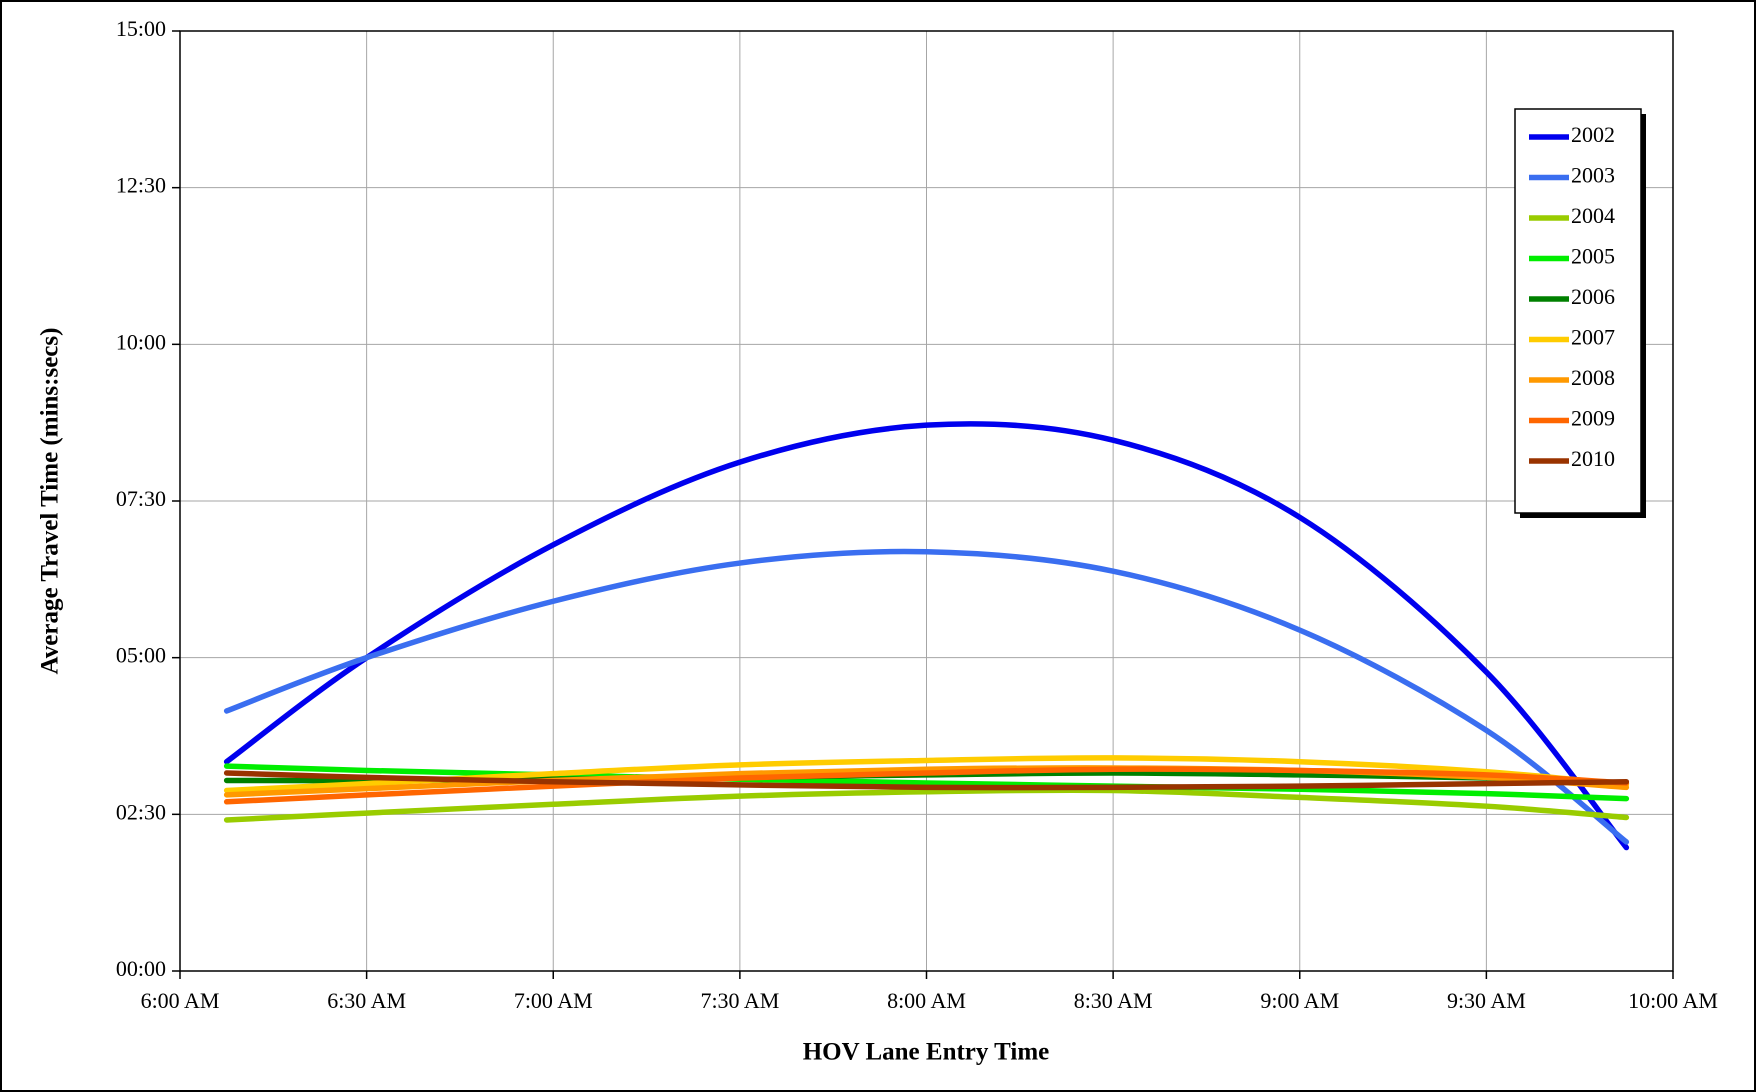 This screenshot has height=1092, width=1756. What do you see at coordinates (1593, 337) in the screenshot?
I see `legend-label: 2007` at bounding box center [1593, 337].